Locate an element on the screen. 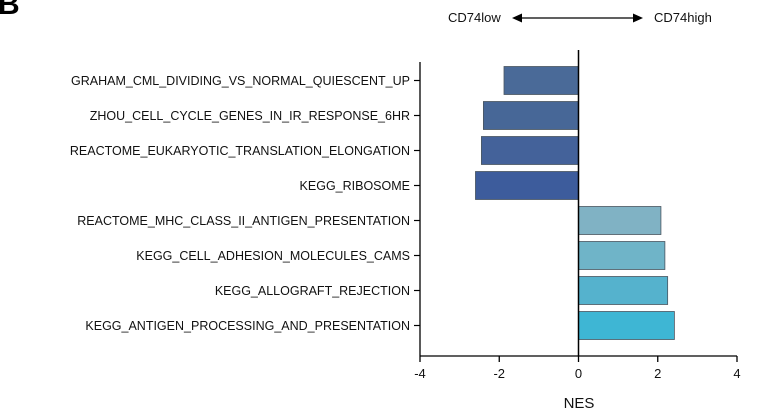  panel-letter: B is located at coordinates (10, 10).